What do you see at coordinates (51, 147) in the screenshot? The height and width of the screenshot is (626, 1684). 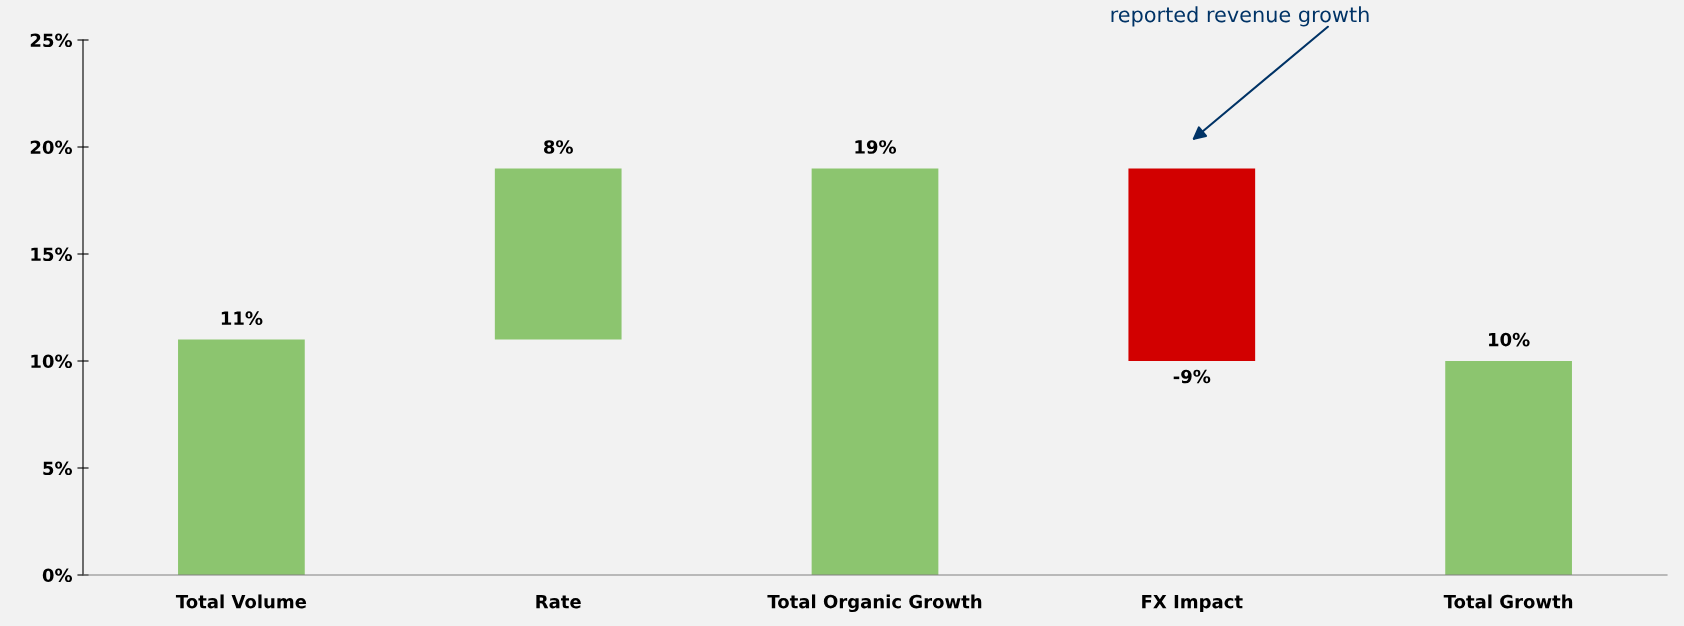 I see `y-tick-label: 20%` at bounding box center [51, 147].